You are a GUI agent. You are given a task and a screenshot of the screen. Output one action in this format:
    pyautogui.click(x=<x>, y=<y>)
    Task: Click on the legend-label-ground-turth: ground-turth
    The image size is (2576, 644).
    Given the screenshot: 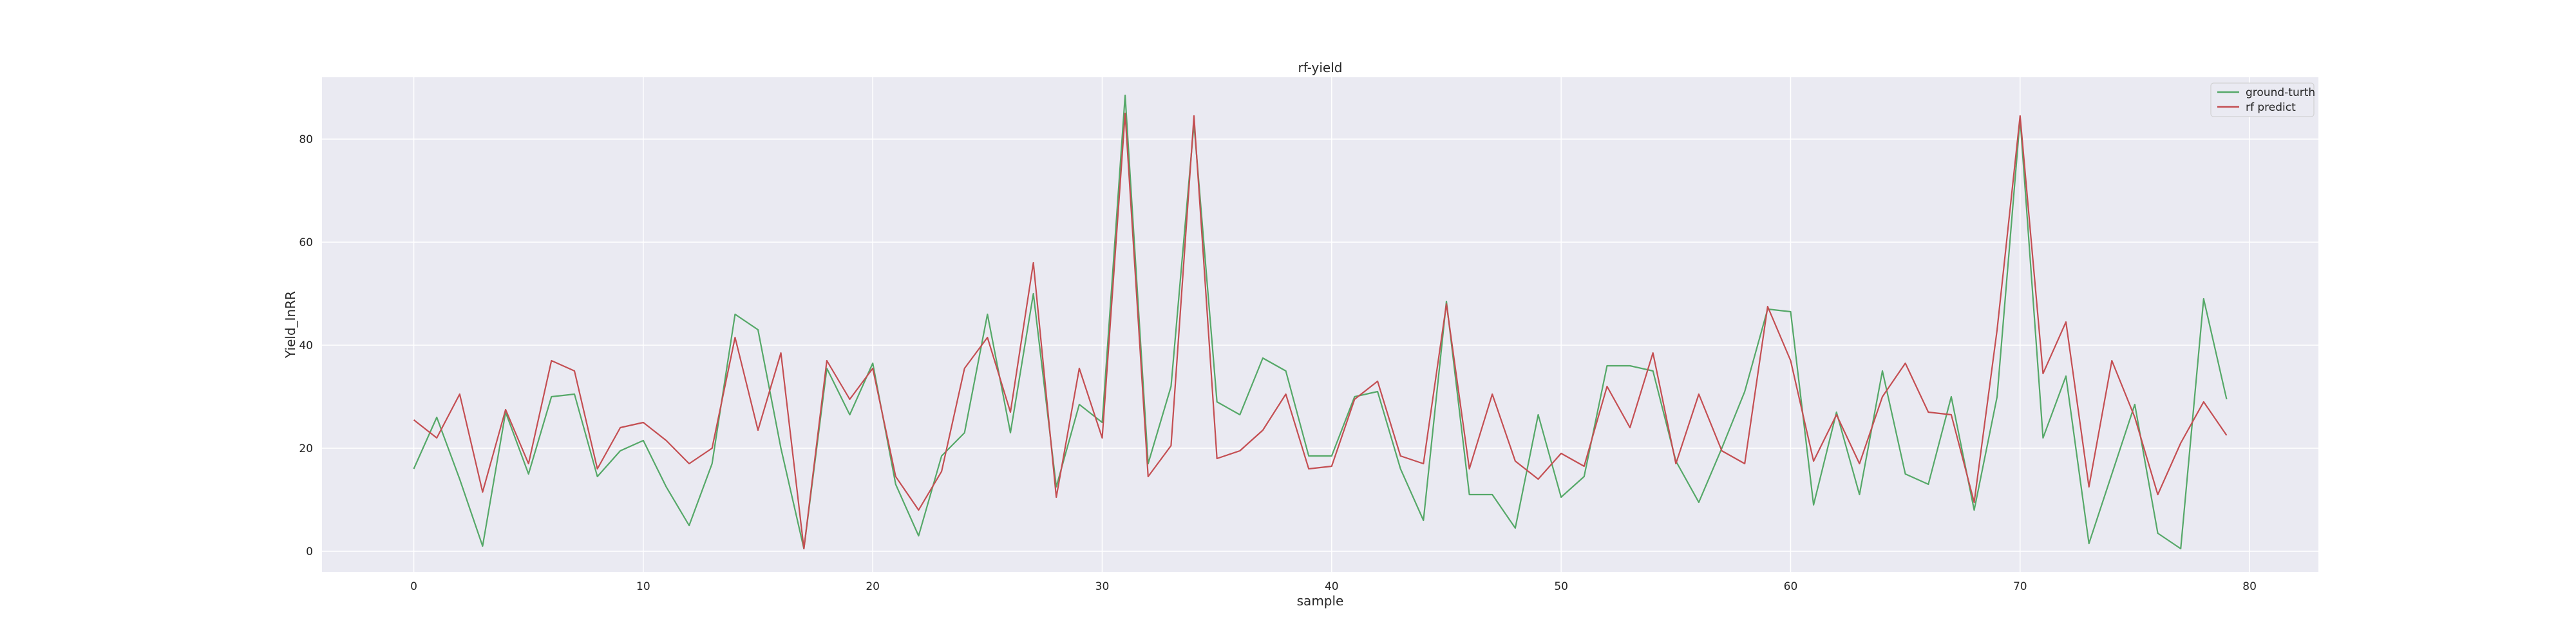 What is the action you would take?
    pyautogui.click(x=2280, y=92)
    